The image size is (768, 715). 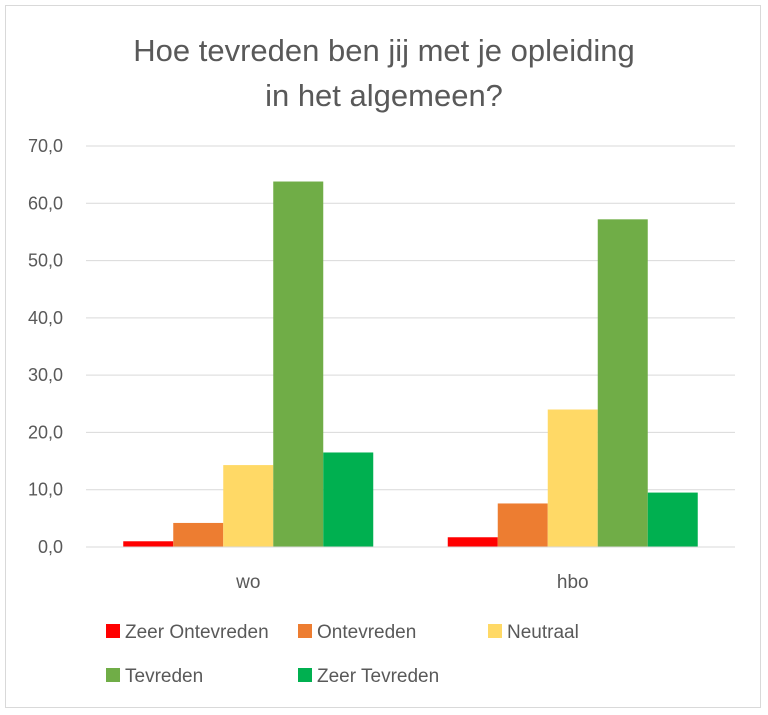 What do you see at coordinates (384, 95) in the screenshot?
I see `chart-title-line-2: in het algemeen?` at bounding box center [384, 95].